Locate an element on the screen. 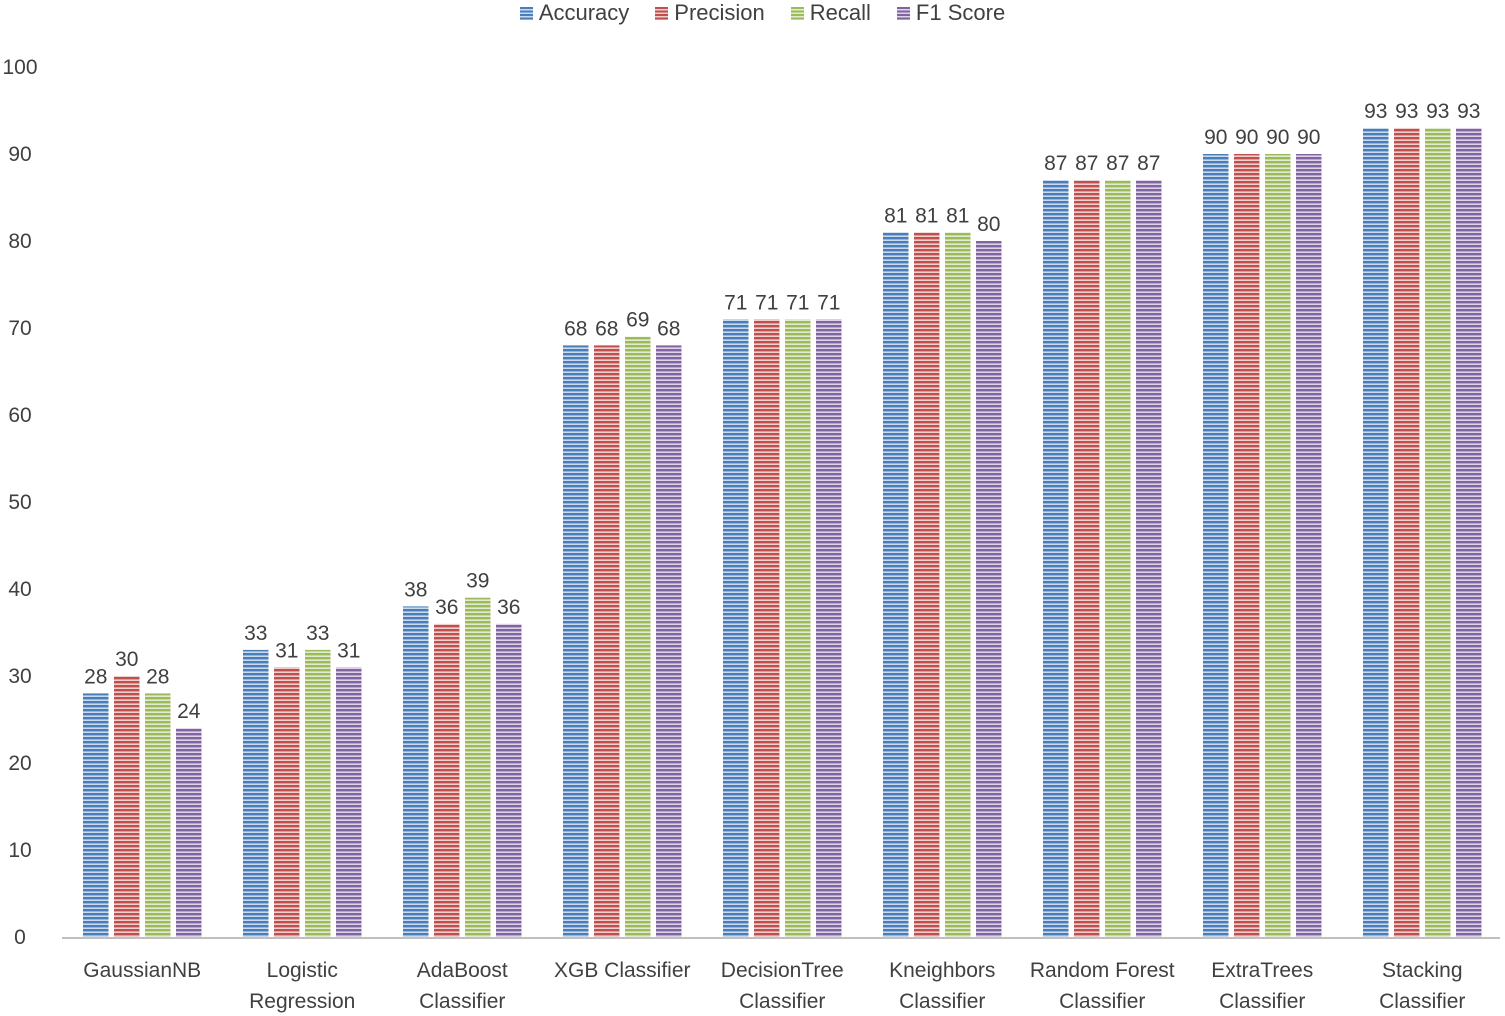 The width and height of the screenshot is (1505, 1016). category-label: Random Forest is located at coordinates (1102, 970).